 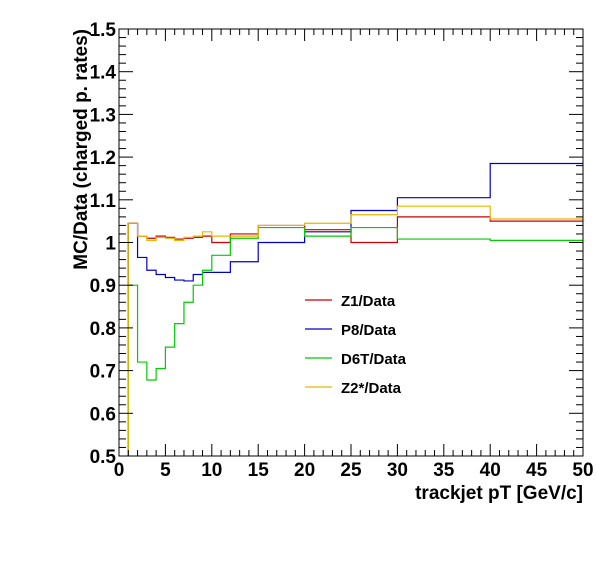 I want to click on x-tick-label: 50, so click(x=582, y=470).